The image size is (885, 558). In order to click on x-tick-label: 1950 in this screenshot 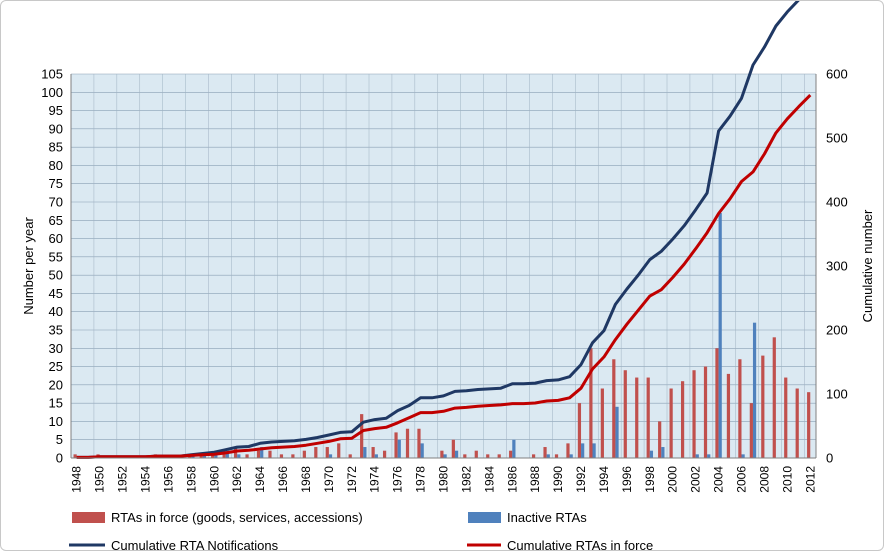, I will do `click(100, 479)`.